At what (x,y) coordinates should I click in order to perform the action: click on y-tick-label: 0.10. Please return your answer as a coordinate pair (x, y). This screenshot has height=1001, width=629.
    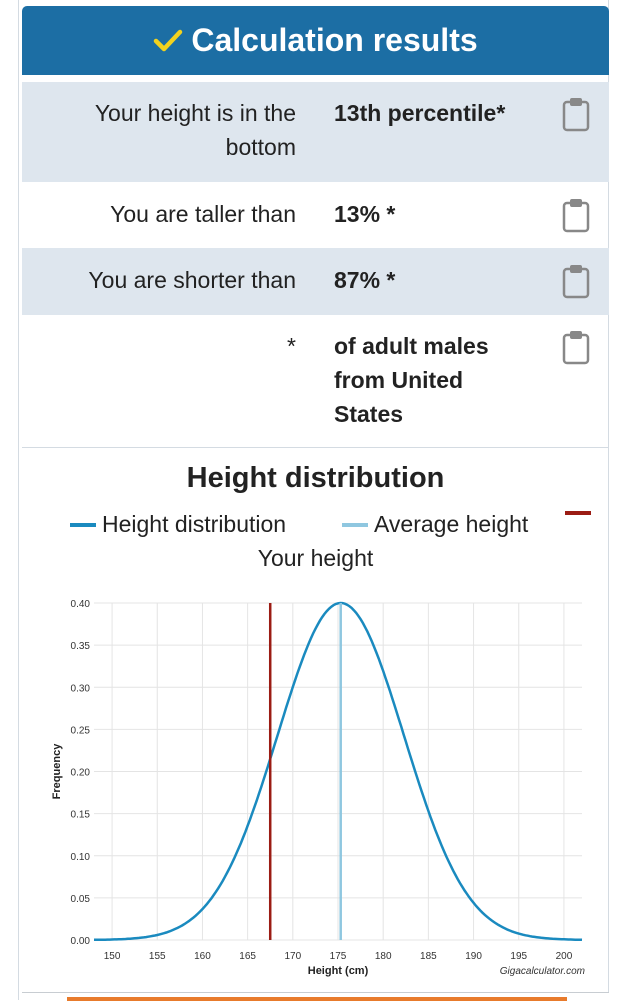
    Looking at the image, I should click on (81, 857).